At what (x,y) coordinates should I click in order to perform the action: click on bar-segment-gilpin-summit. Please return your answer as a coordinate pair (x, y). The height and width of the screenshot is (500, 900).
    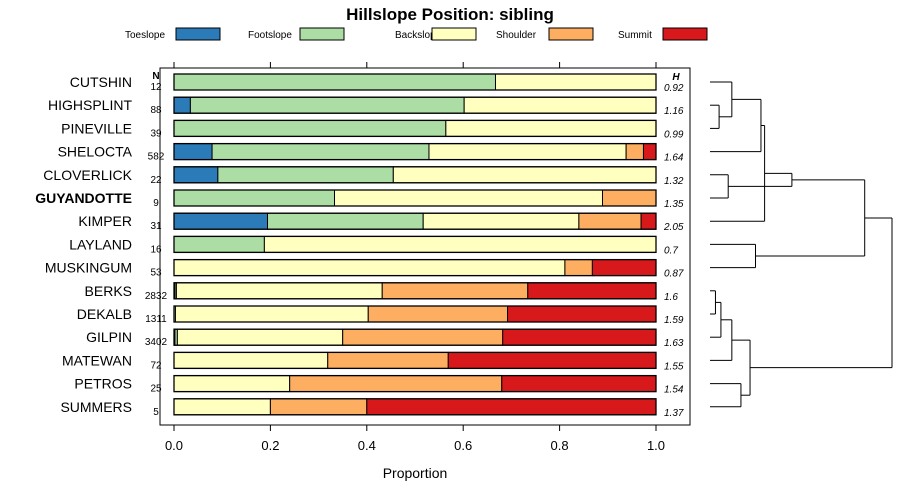
    Looking at the image, I should click on (579, 337).